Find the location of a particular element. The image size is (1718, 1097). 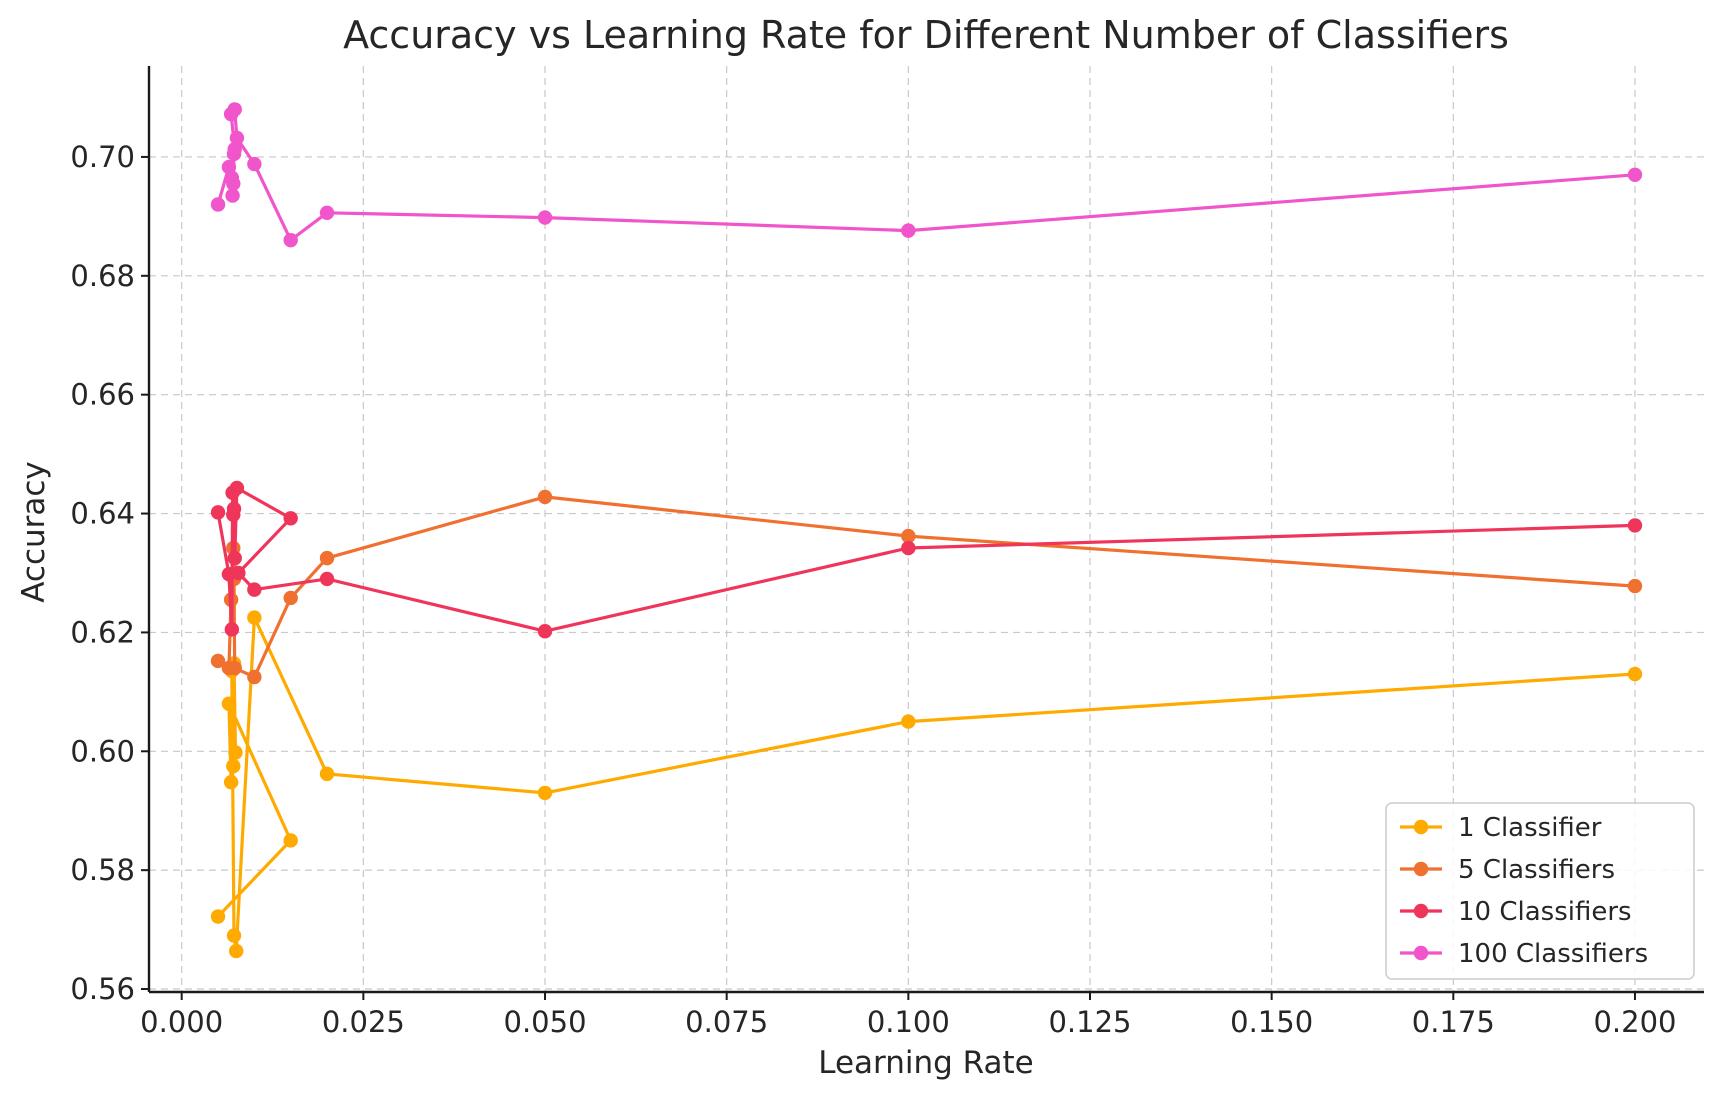

legend-item-100-classifiers: 100 Classifiers is located at coordinates (1524, 954).